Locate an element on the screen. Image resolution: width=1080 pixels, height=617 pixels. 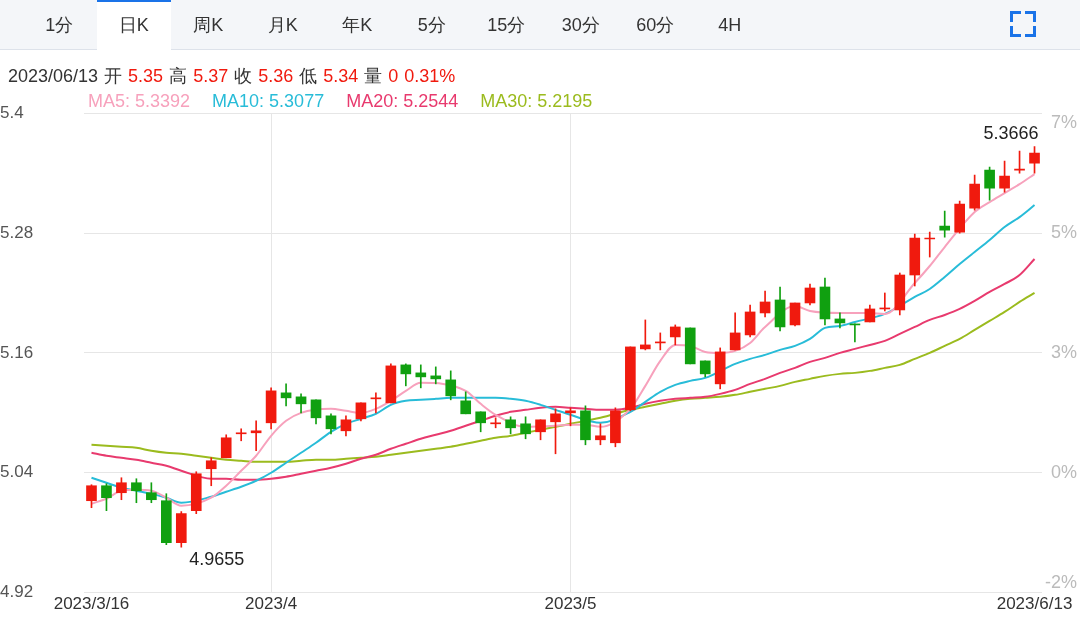
y-tick-label: 5.04 is located at coordinates (17, 472).